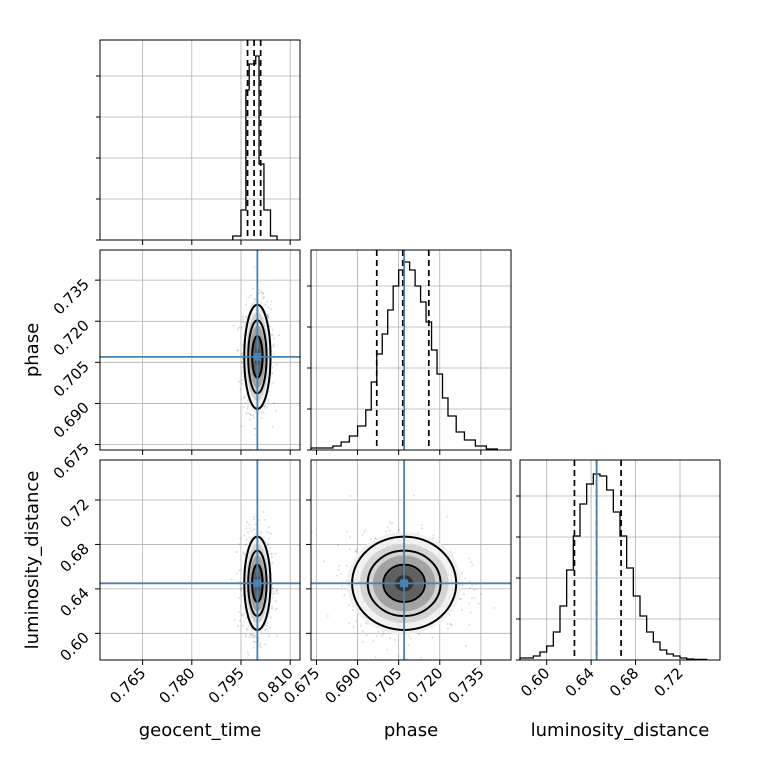 This screenshot has height=760, width=760. Describe the element at coordinates (71, 337) in the screenshot. I see `ytick-label: 0.720` at that location.